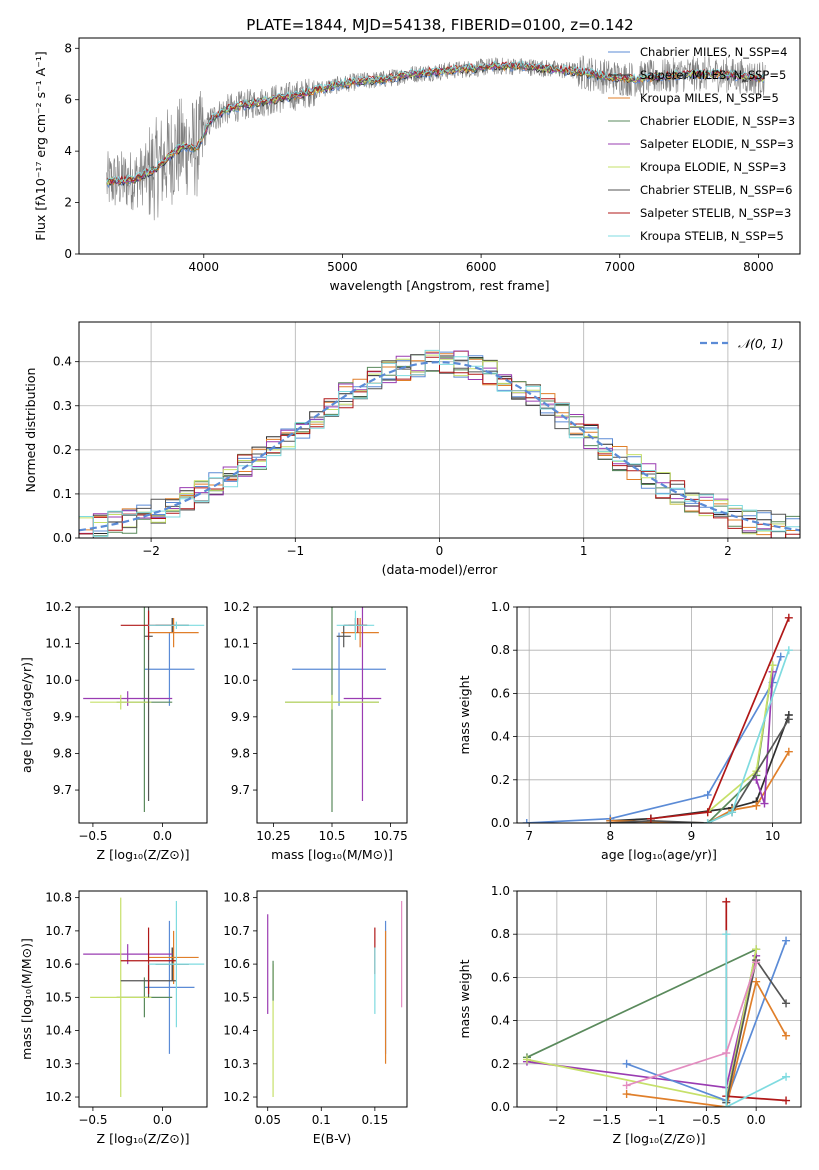 This screenshot has height=1170, width=819. Describe the element at coordinates (273, 836) in the screenshot. I see `x-tick-label: 10.25` at that location.